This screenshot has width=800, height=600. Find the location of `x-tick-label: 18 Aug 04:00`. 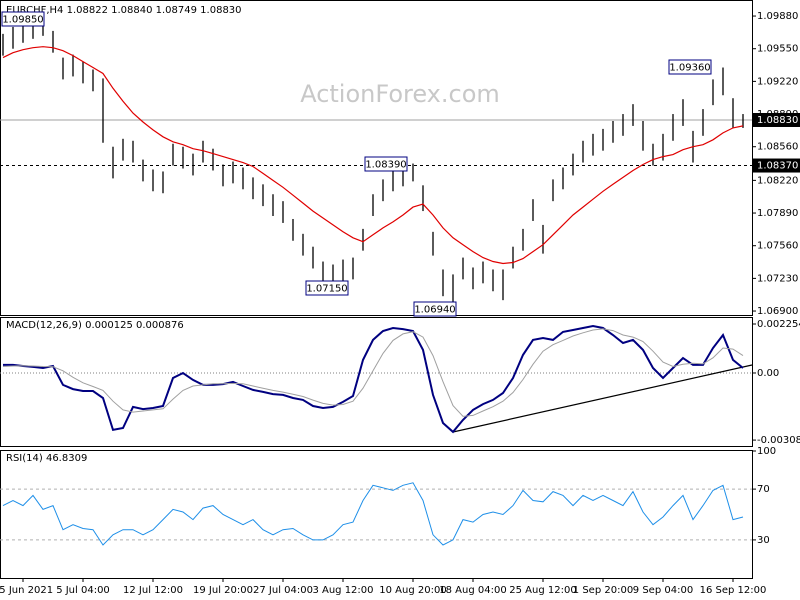

x-tick-label: 18 Aug 04:00 is located at coordinates (472, 590).